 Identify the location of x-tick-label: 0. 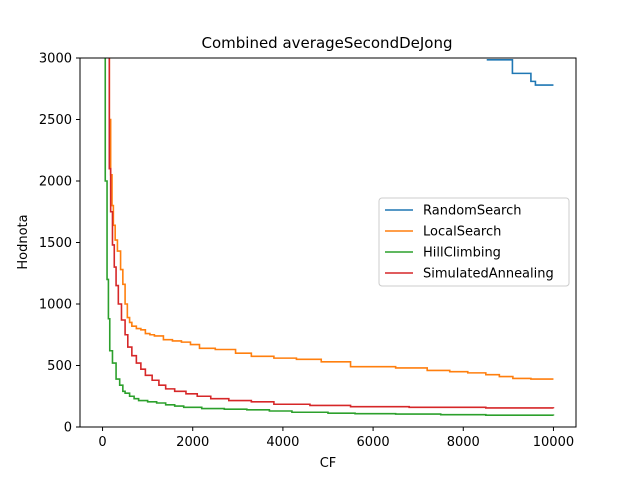
(102, 442).